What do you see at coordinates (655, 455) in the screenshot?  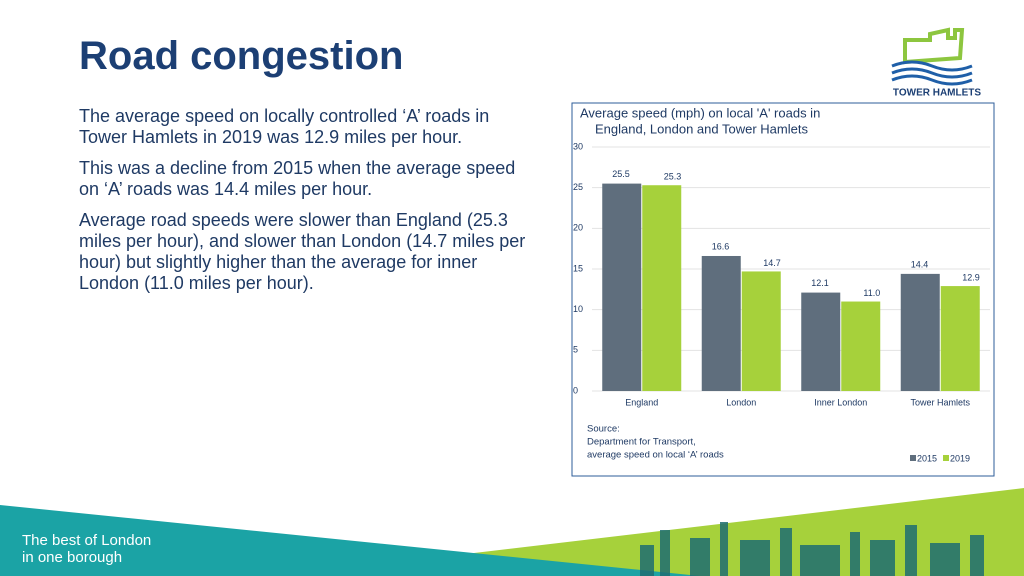 I see `source-note: average speed on local ‘A’ roads` at bounding box center [655, 455].